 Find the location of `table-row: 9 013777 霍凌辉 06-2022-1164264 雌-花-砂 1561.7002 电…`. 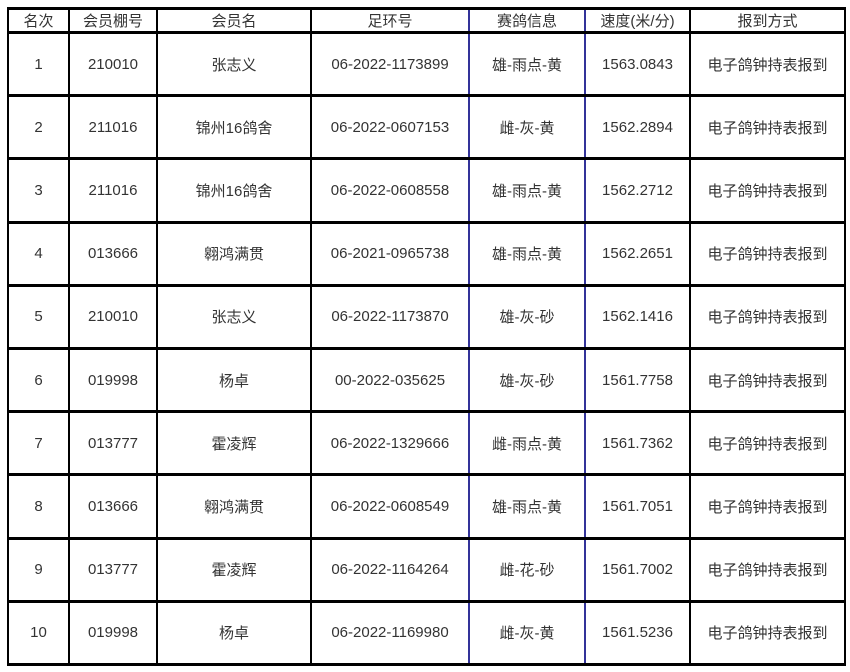

table-row: 9 013777 霍凌辉 06-2022-1164264 雌-花-砂 1561.7002 电… is located at coordinates (426, 569).